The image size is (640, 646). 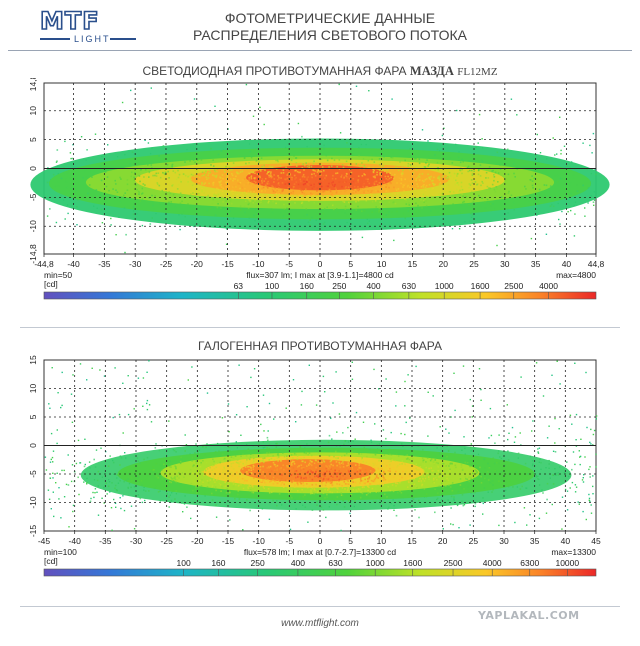 What do you see at coordinates (480, 286) in the screenshot?
I see `chart1-colorbar-label: 1600` at bounding box center [480, 286].